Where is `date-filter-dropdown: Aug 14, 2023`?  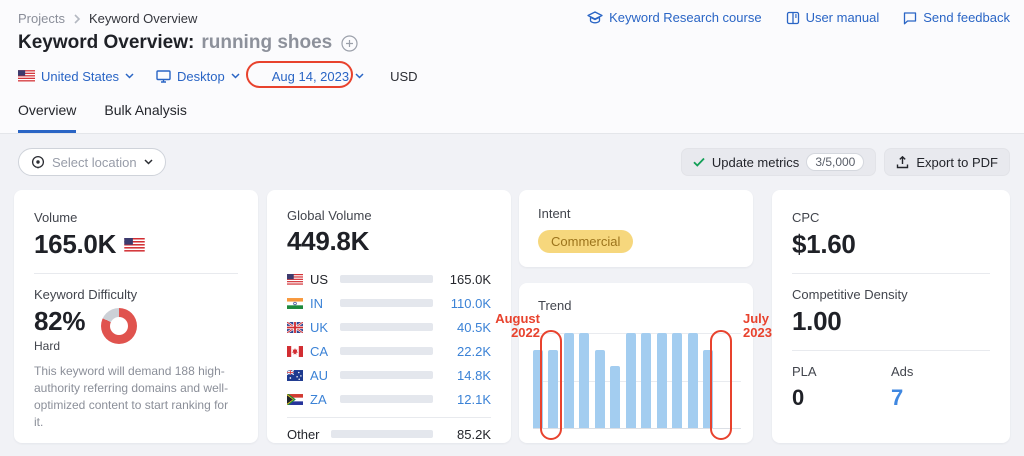 date-filter-dropdown: Aug 14, 2023 is located at coordinates (318, 76).